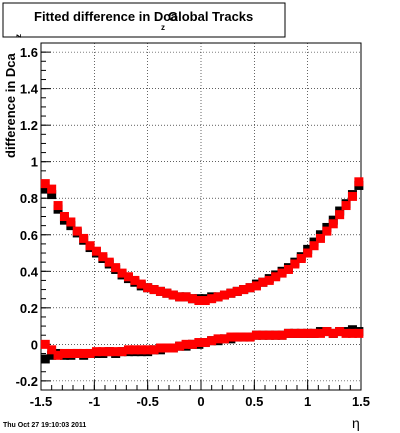 The height and width of the screenshot is (433, 400). What do you see at coordinates (44, 425) in the screenshot?
I see `footer-timestamp: Thu Oct 27 19:10:03 2011` at bounding box center [44, 425].